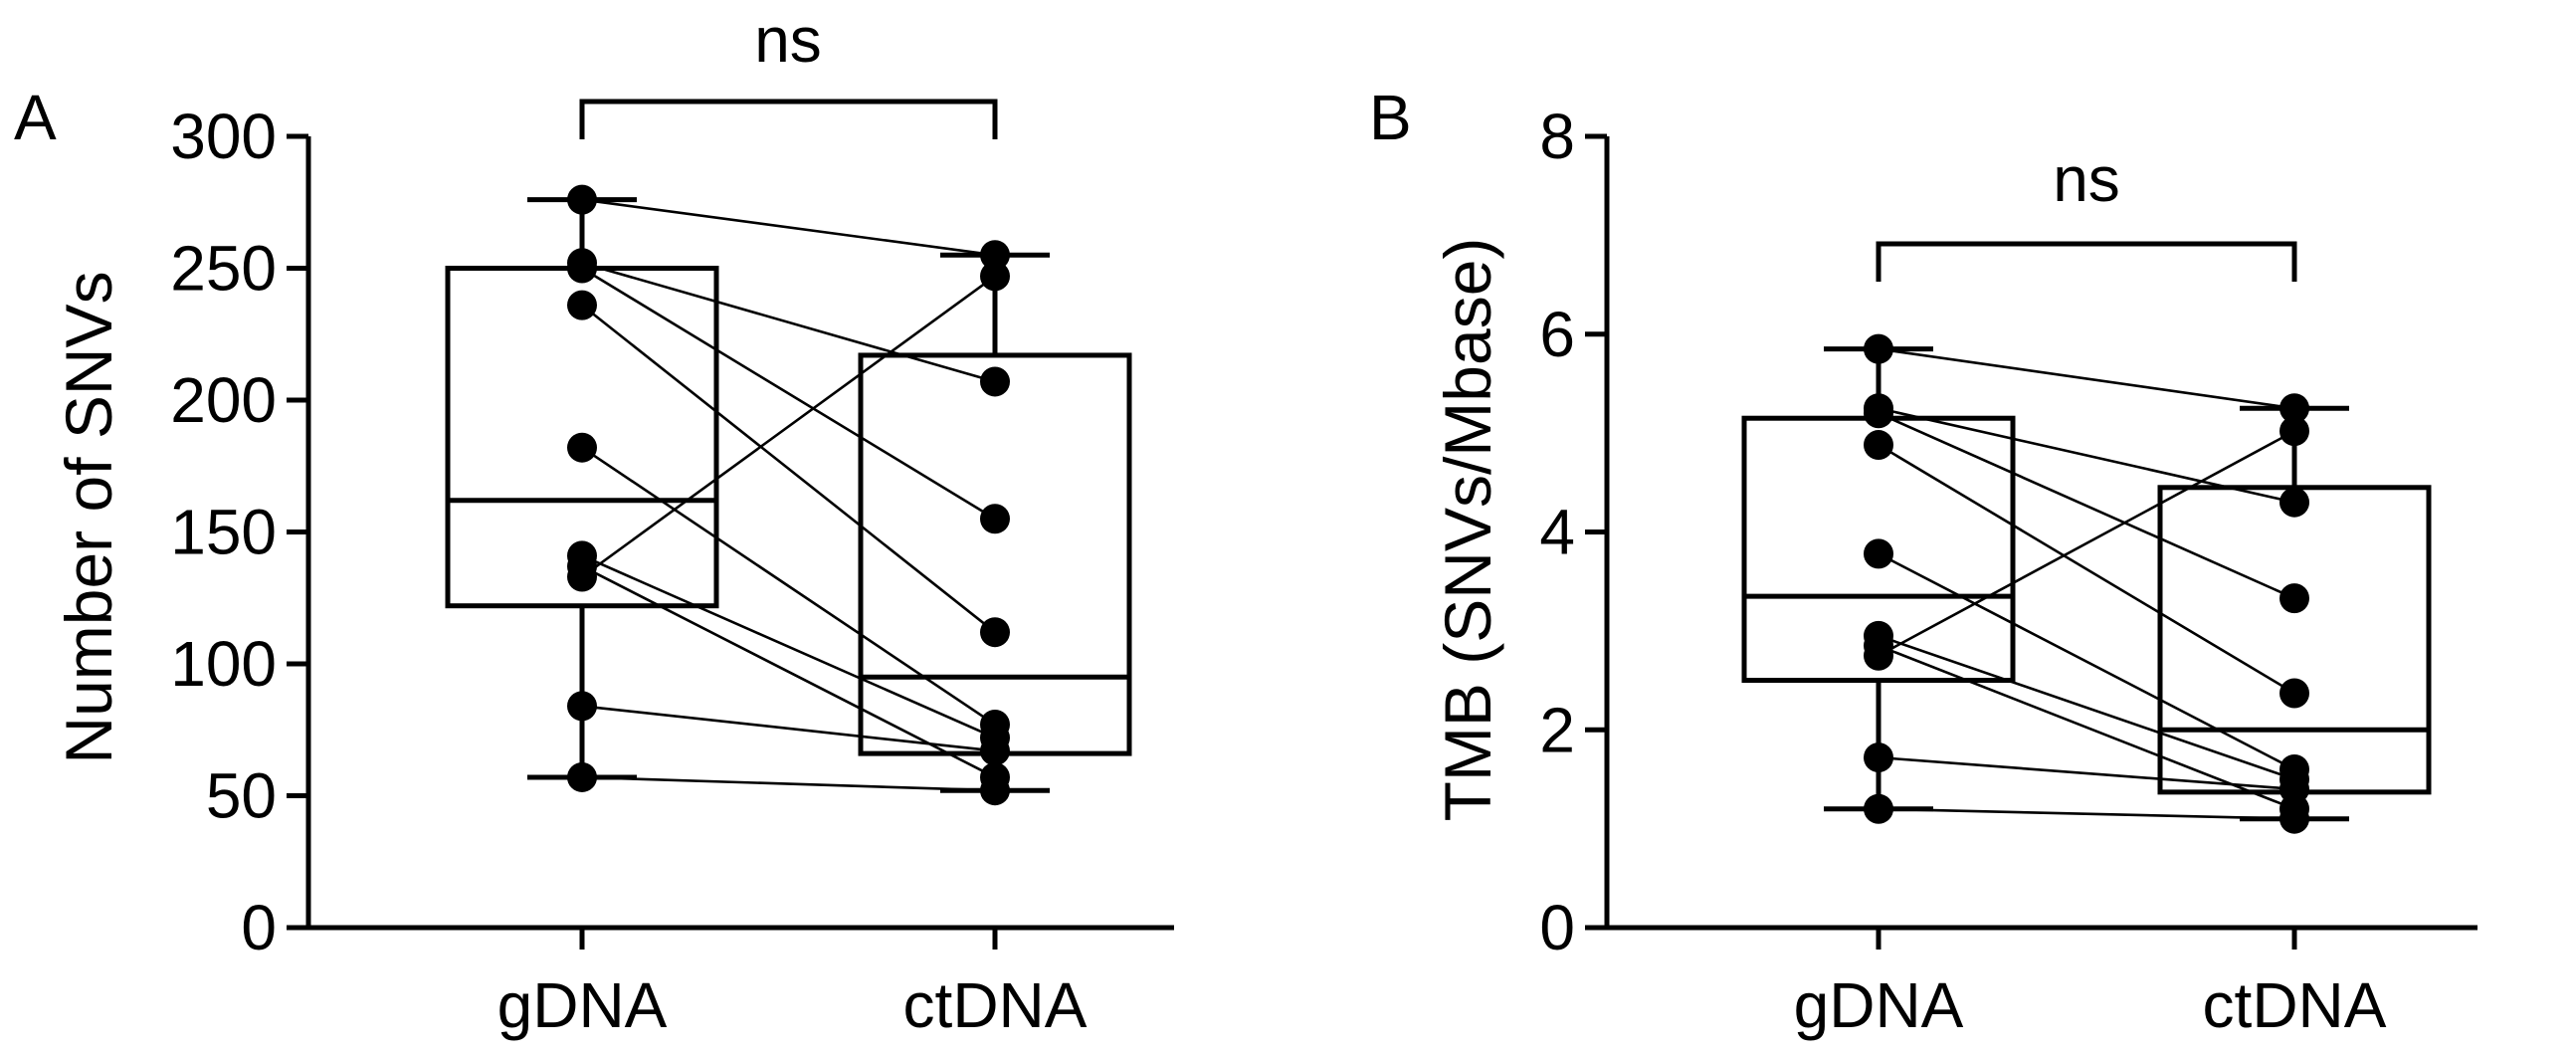 This screenshot has width=2576, height=1057. I want to click on panel-a-y-tick-label: 200, so click(223, 400).